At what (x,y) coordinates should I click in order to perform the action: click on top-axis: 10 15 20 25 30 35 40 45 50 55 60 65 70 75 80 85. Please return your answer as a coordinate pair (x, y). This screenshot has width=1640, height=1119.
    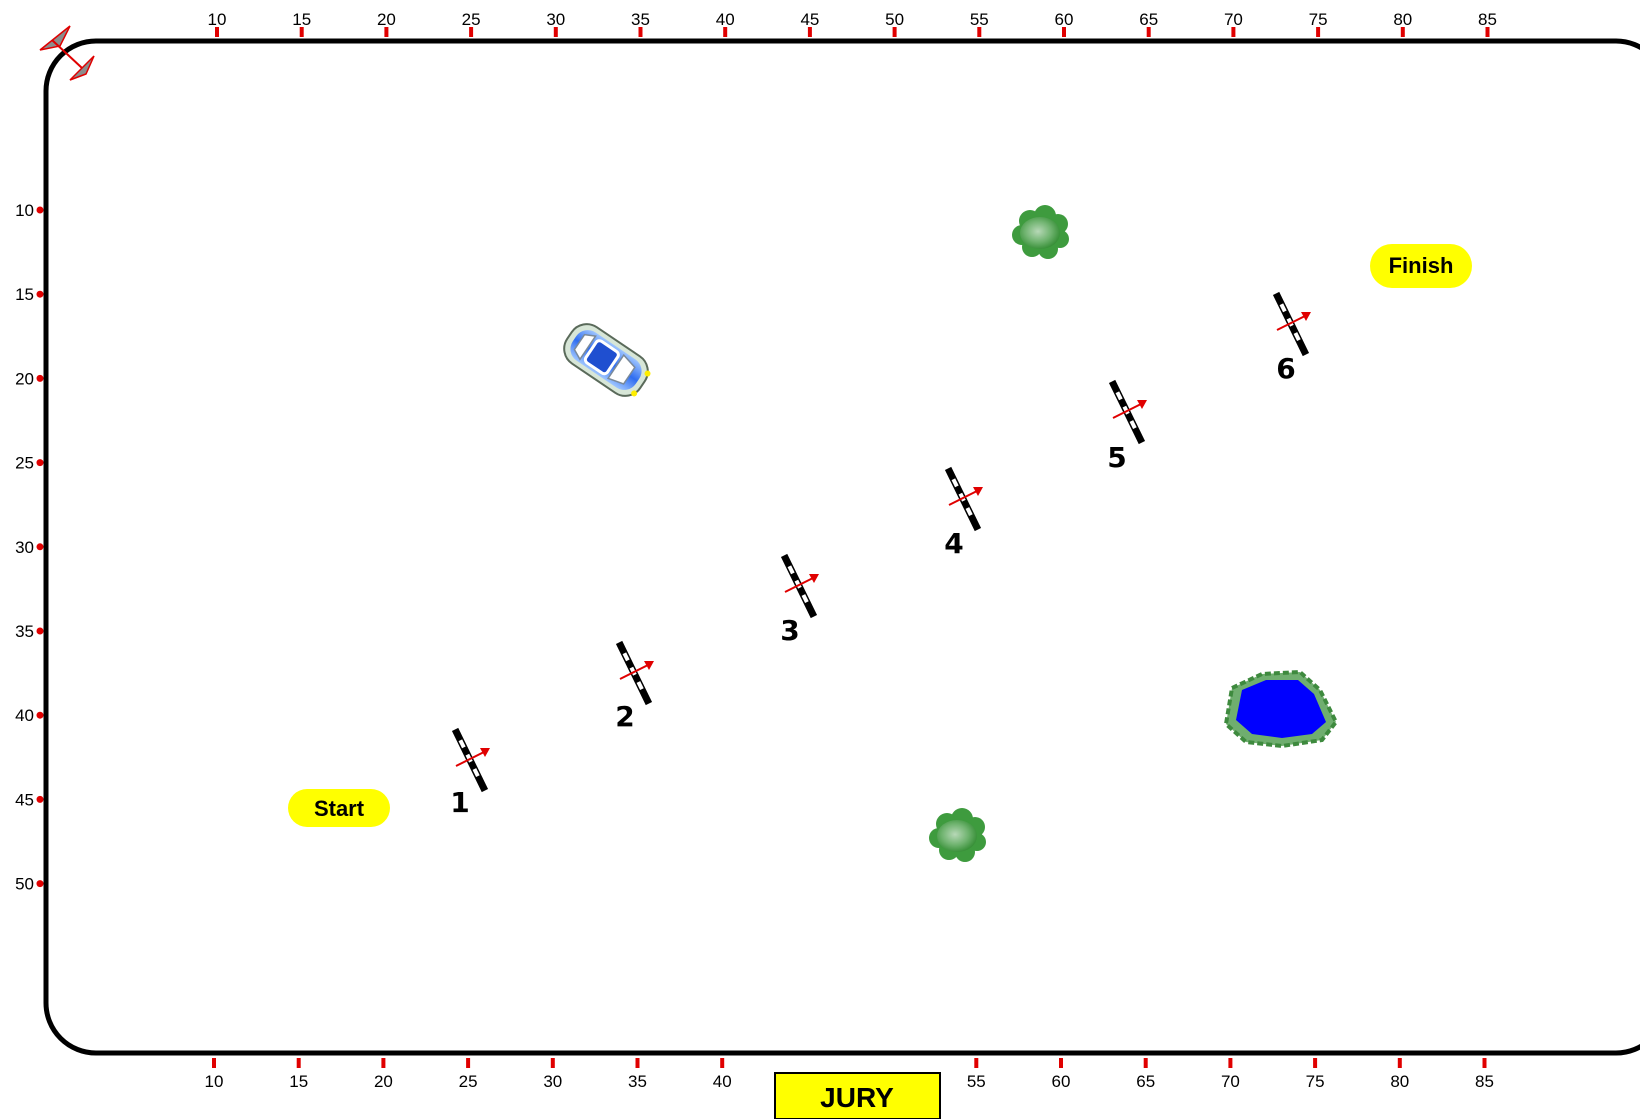
    Looking at the image, I should click on (852, 23).